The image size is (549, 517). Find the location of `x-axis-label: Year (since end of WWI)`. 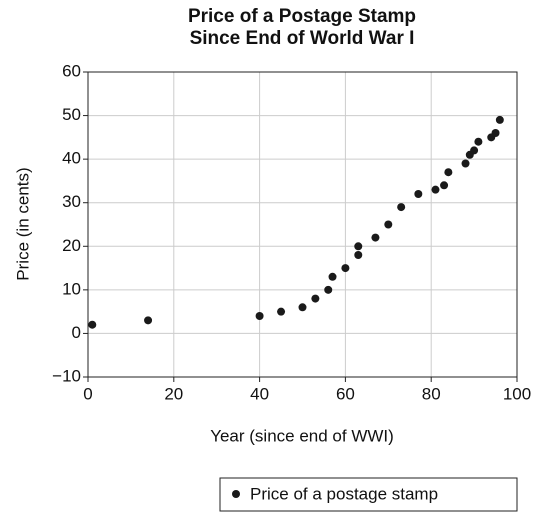

x-axis-label: Year (since end of WWI) is located at coordinates (302, 435).